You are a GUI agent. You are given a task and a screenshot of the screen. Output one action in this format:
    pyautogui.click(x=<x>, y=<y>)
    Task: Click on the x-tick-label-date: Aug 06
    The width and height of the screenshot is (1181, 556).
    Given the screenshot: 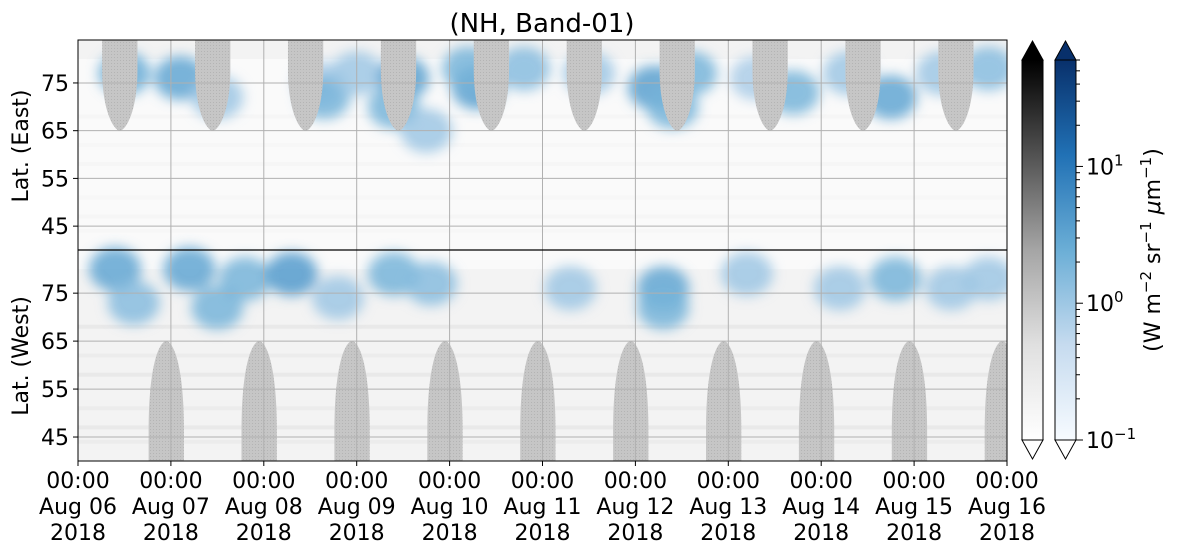 What is the action you would take?
    pyautogui.click(x=78, y=507)
    